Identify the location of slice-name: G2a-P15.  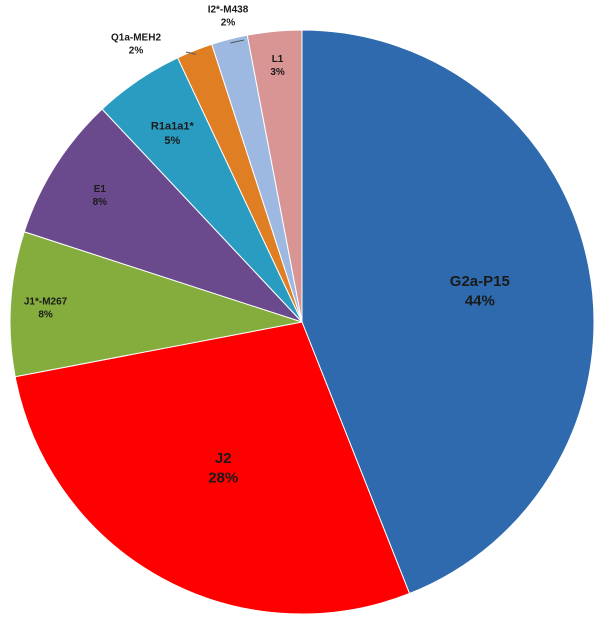
(480, 281).